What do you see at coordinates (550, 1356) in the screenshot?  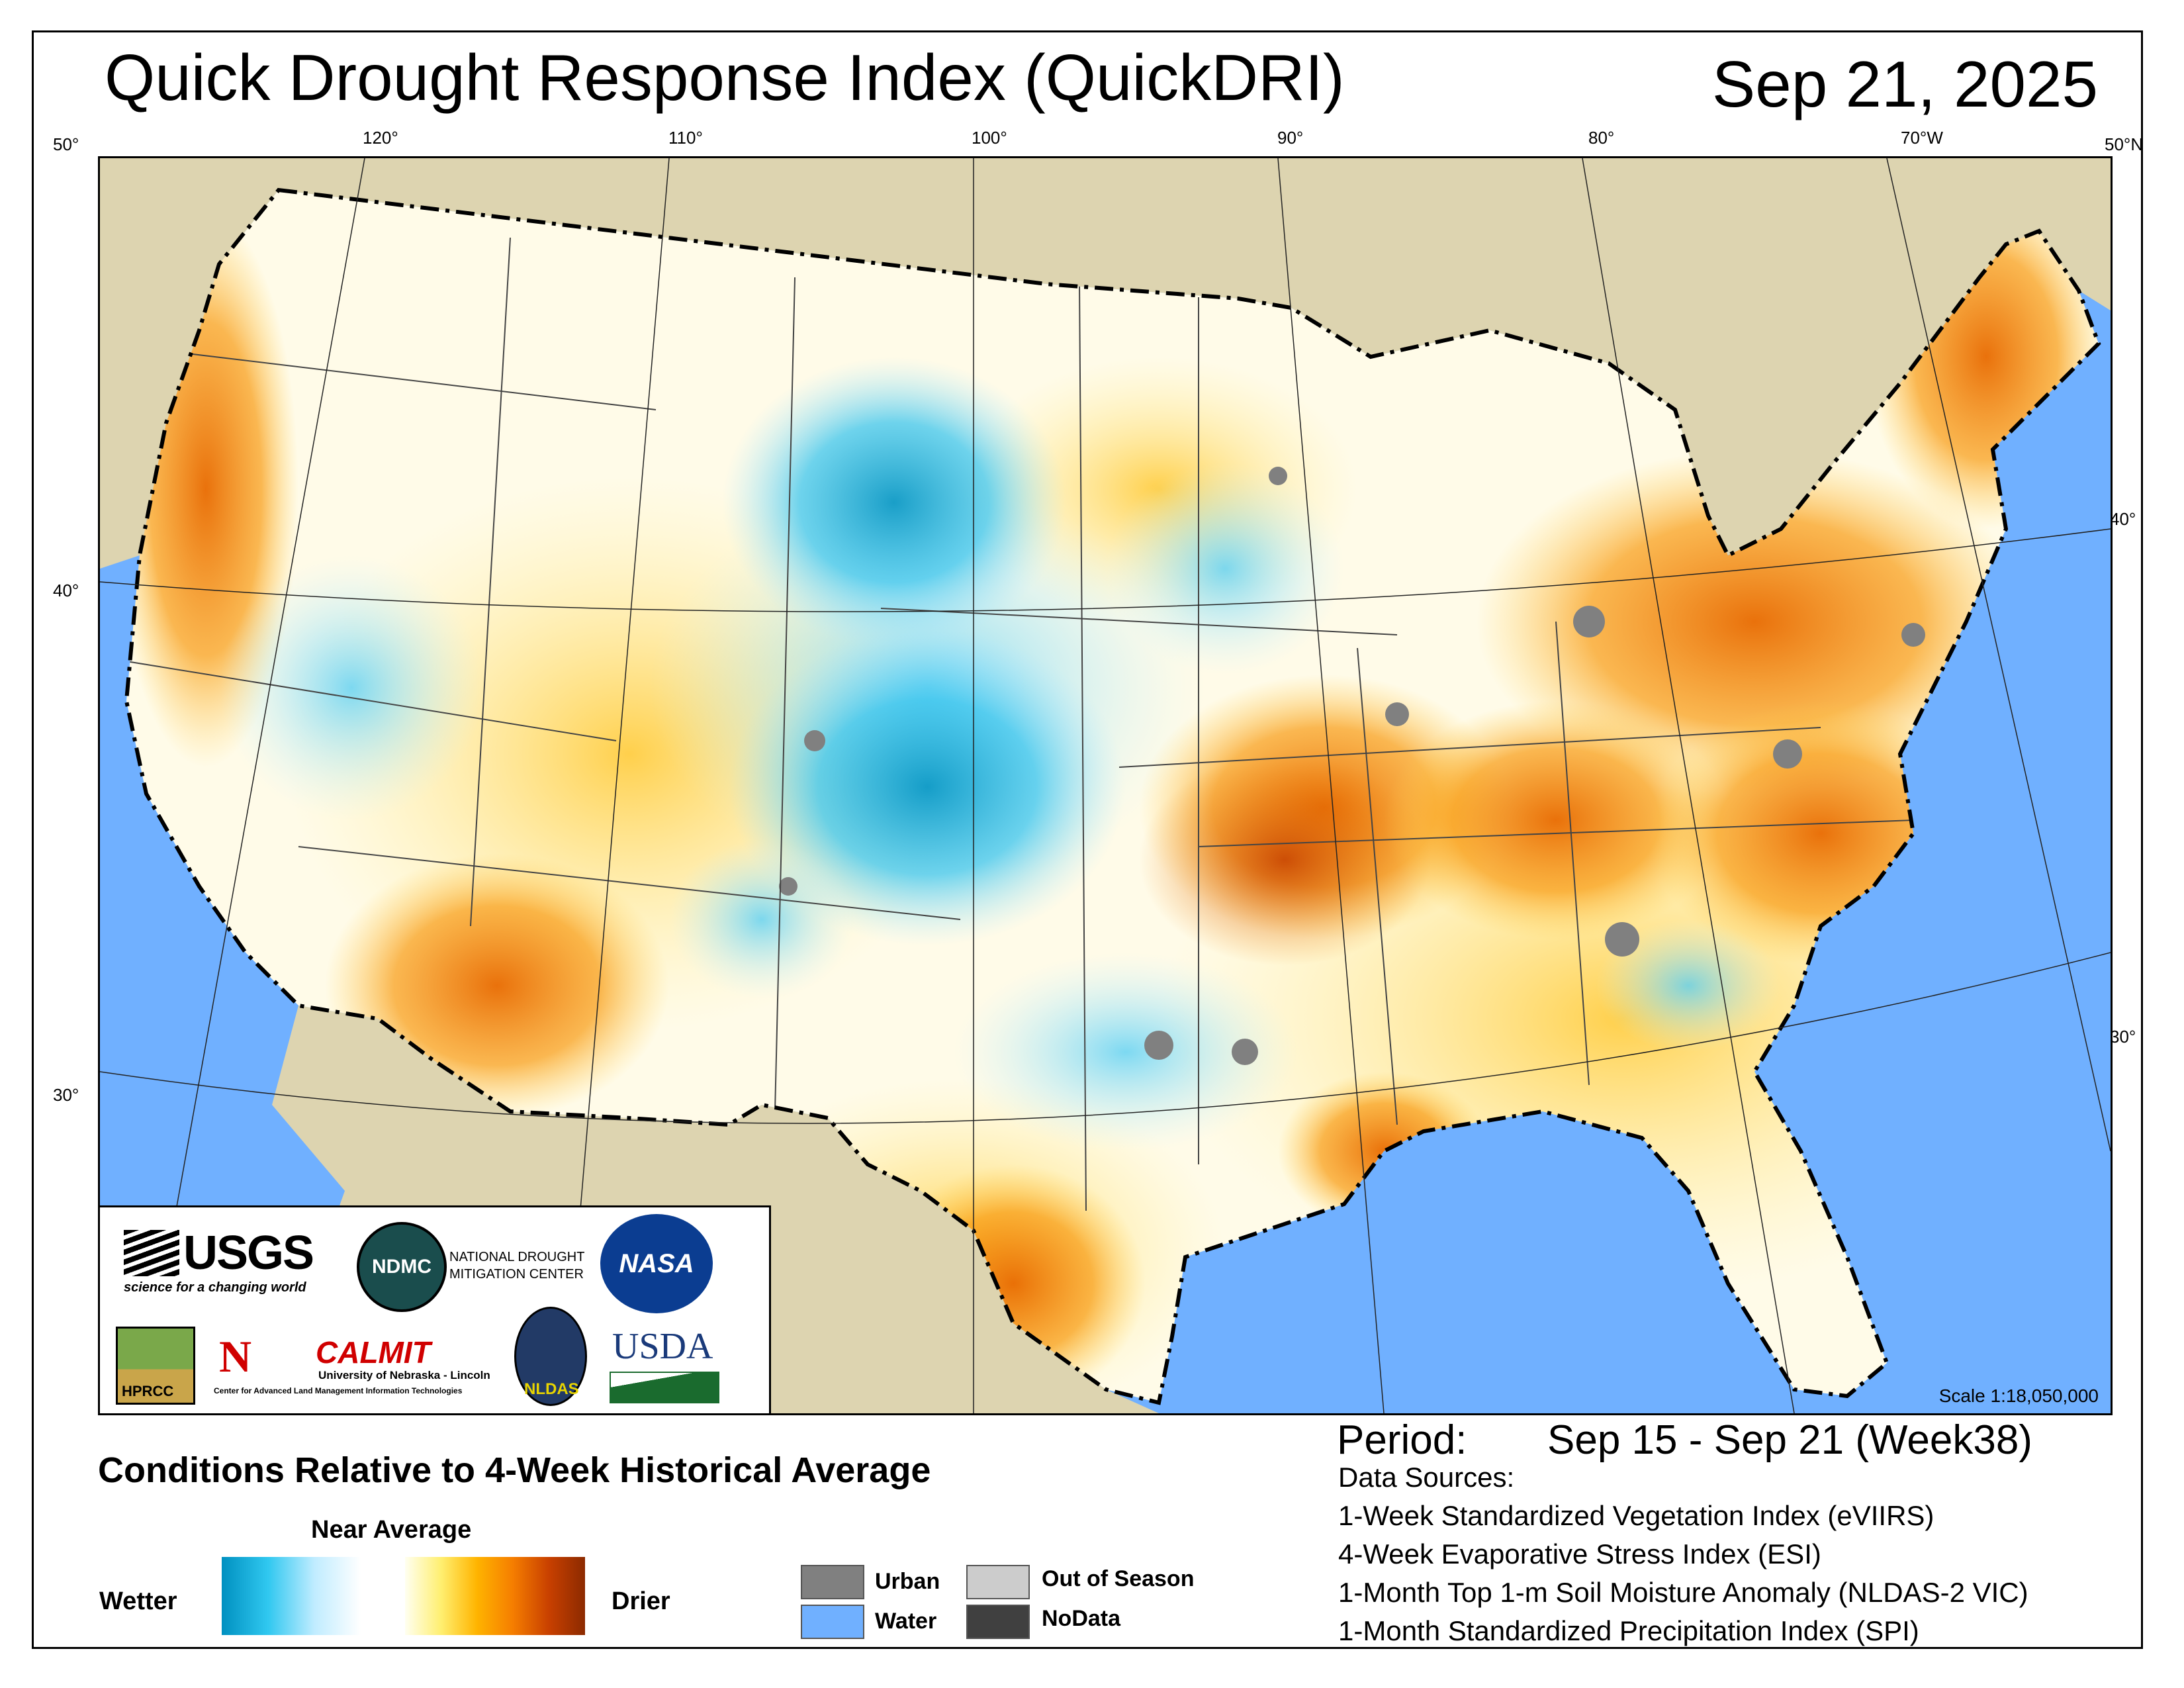 I see `nldas-logo: NLDAS` at bounding box center [550, 1356].